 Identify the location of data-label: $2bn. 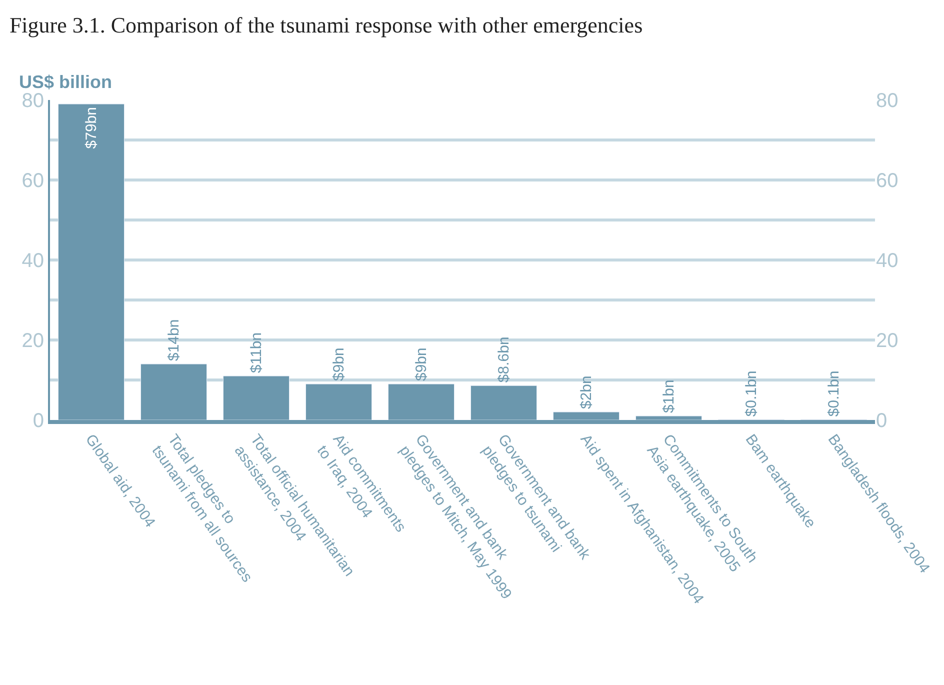
(586, 392).